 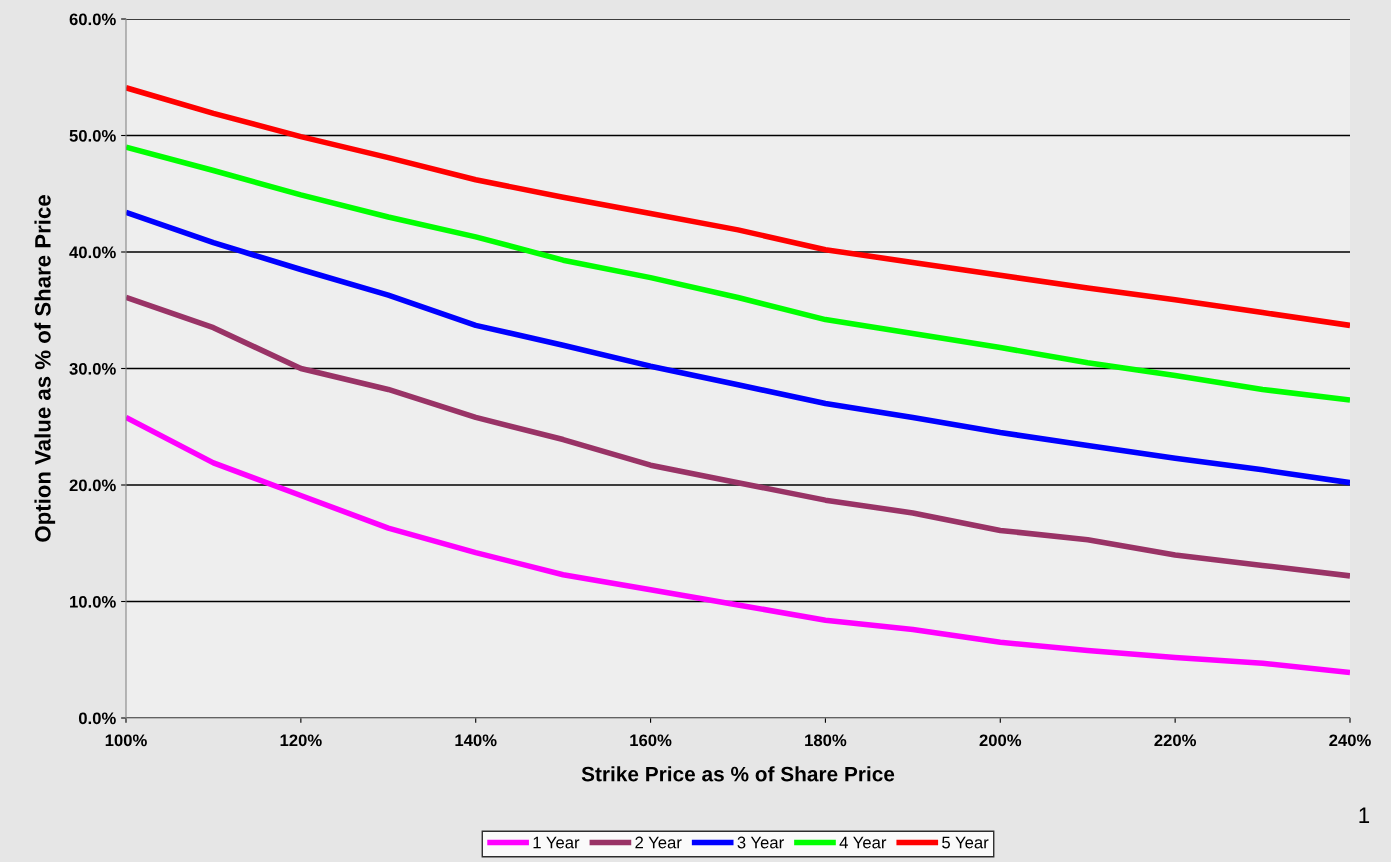 What do you see at coordinates (1364, 815) in the screenshot?
I see `text: 1` at bounding box center [1364, 815].